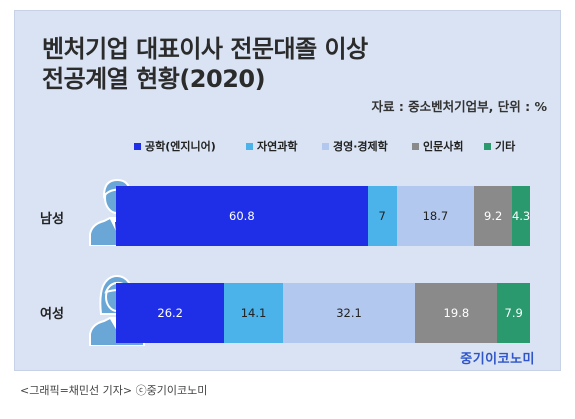 Image resolution: width=575 pixels, height=419 pixels. I want to click on bar-segment-female-4: 19.8, so click(456, 313).